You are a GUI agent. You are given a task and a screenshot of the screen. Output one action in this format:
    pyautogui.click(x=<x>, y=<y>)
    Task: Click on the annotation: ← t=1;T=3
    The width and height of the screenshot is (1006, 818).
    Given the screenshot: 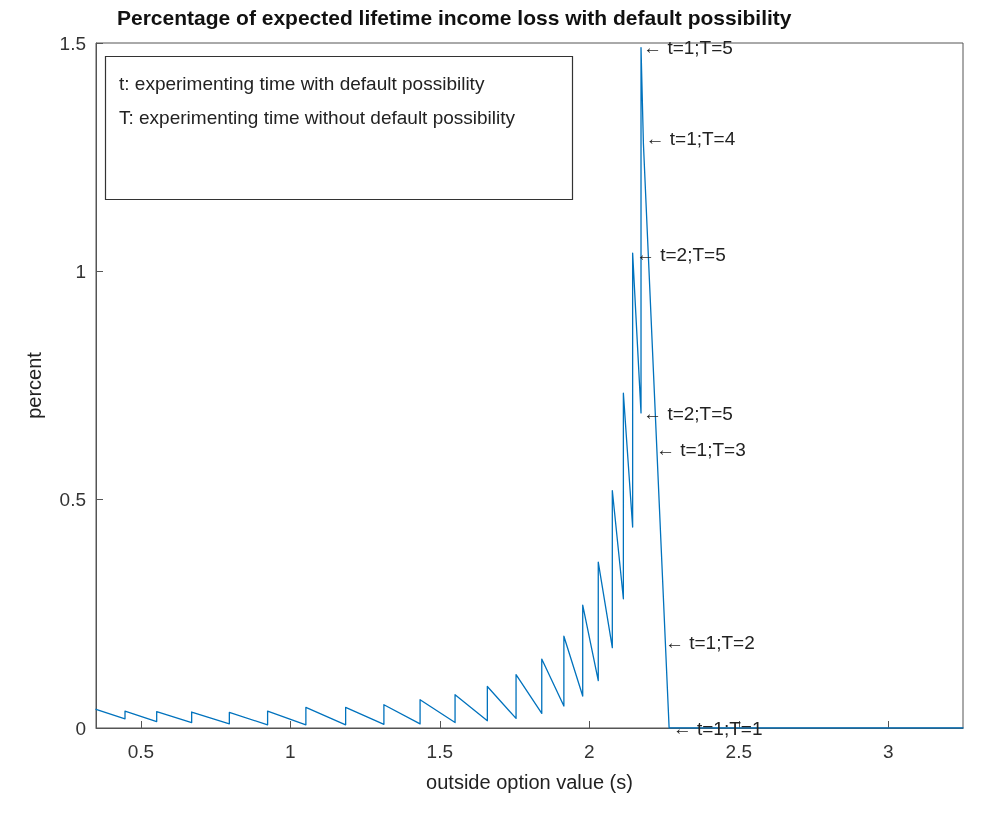 What is the action you would take?
    pyautogui.click(x=700, y=449)
    